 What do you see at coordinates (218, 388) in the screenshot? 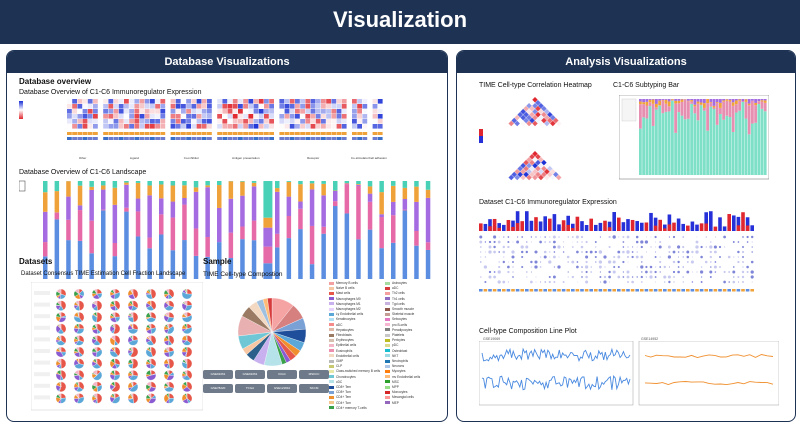
I see `sample-button: GSE78220` at bounding box center [218, 388].